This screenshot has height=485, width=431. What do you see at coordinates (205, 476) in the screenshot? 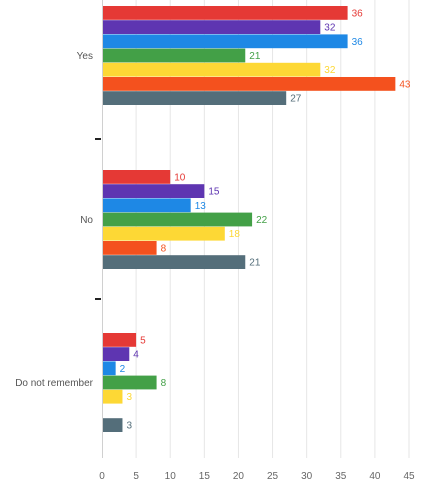
I see `x-tick-label: 15` at bounding box center [205, 476].